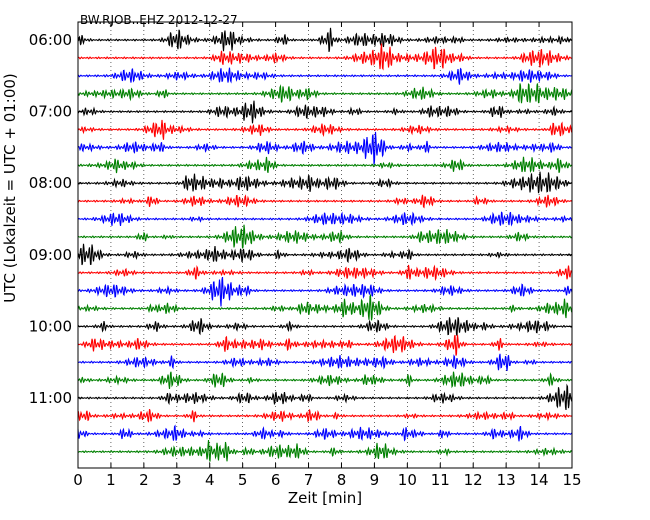  I want to click on y-tick-label: 11:00, so click(50, 398).